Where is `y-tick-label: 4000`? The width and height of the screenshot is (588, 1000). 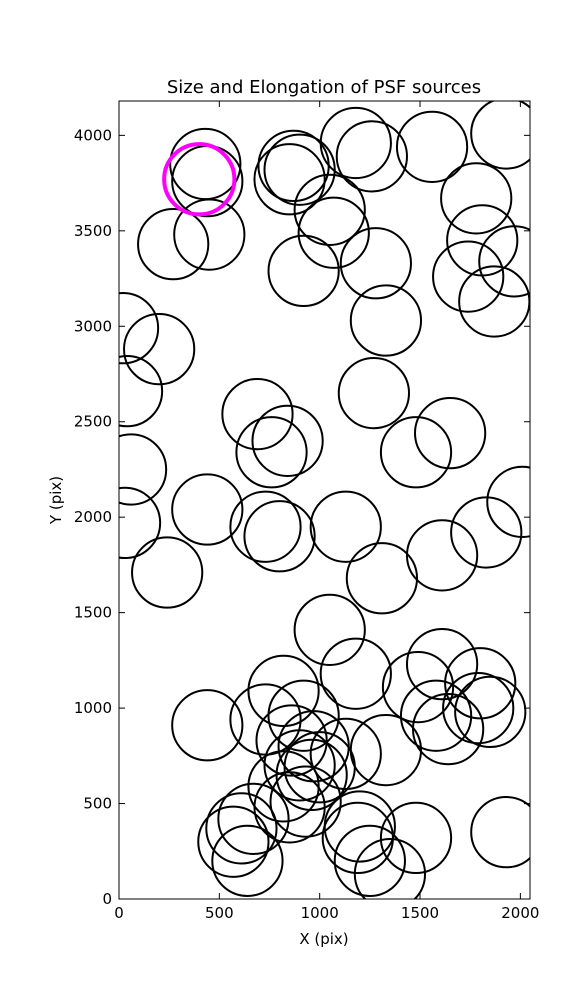
y-tick-label: 4000 is located at coordinates (93, 135).